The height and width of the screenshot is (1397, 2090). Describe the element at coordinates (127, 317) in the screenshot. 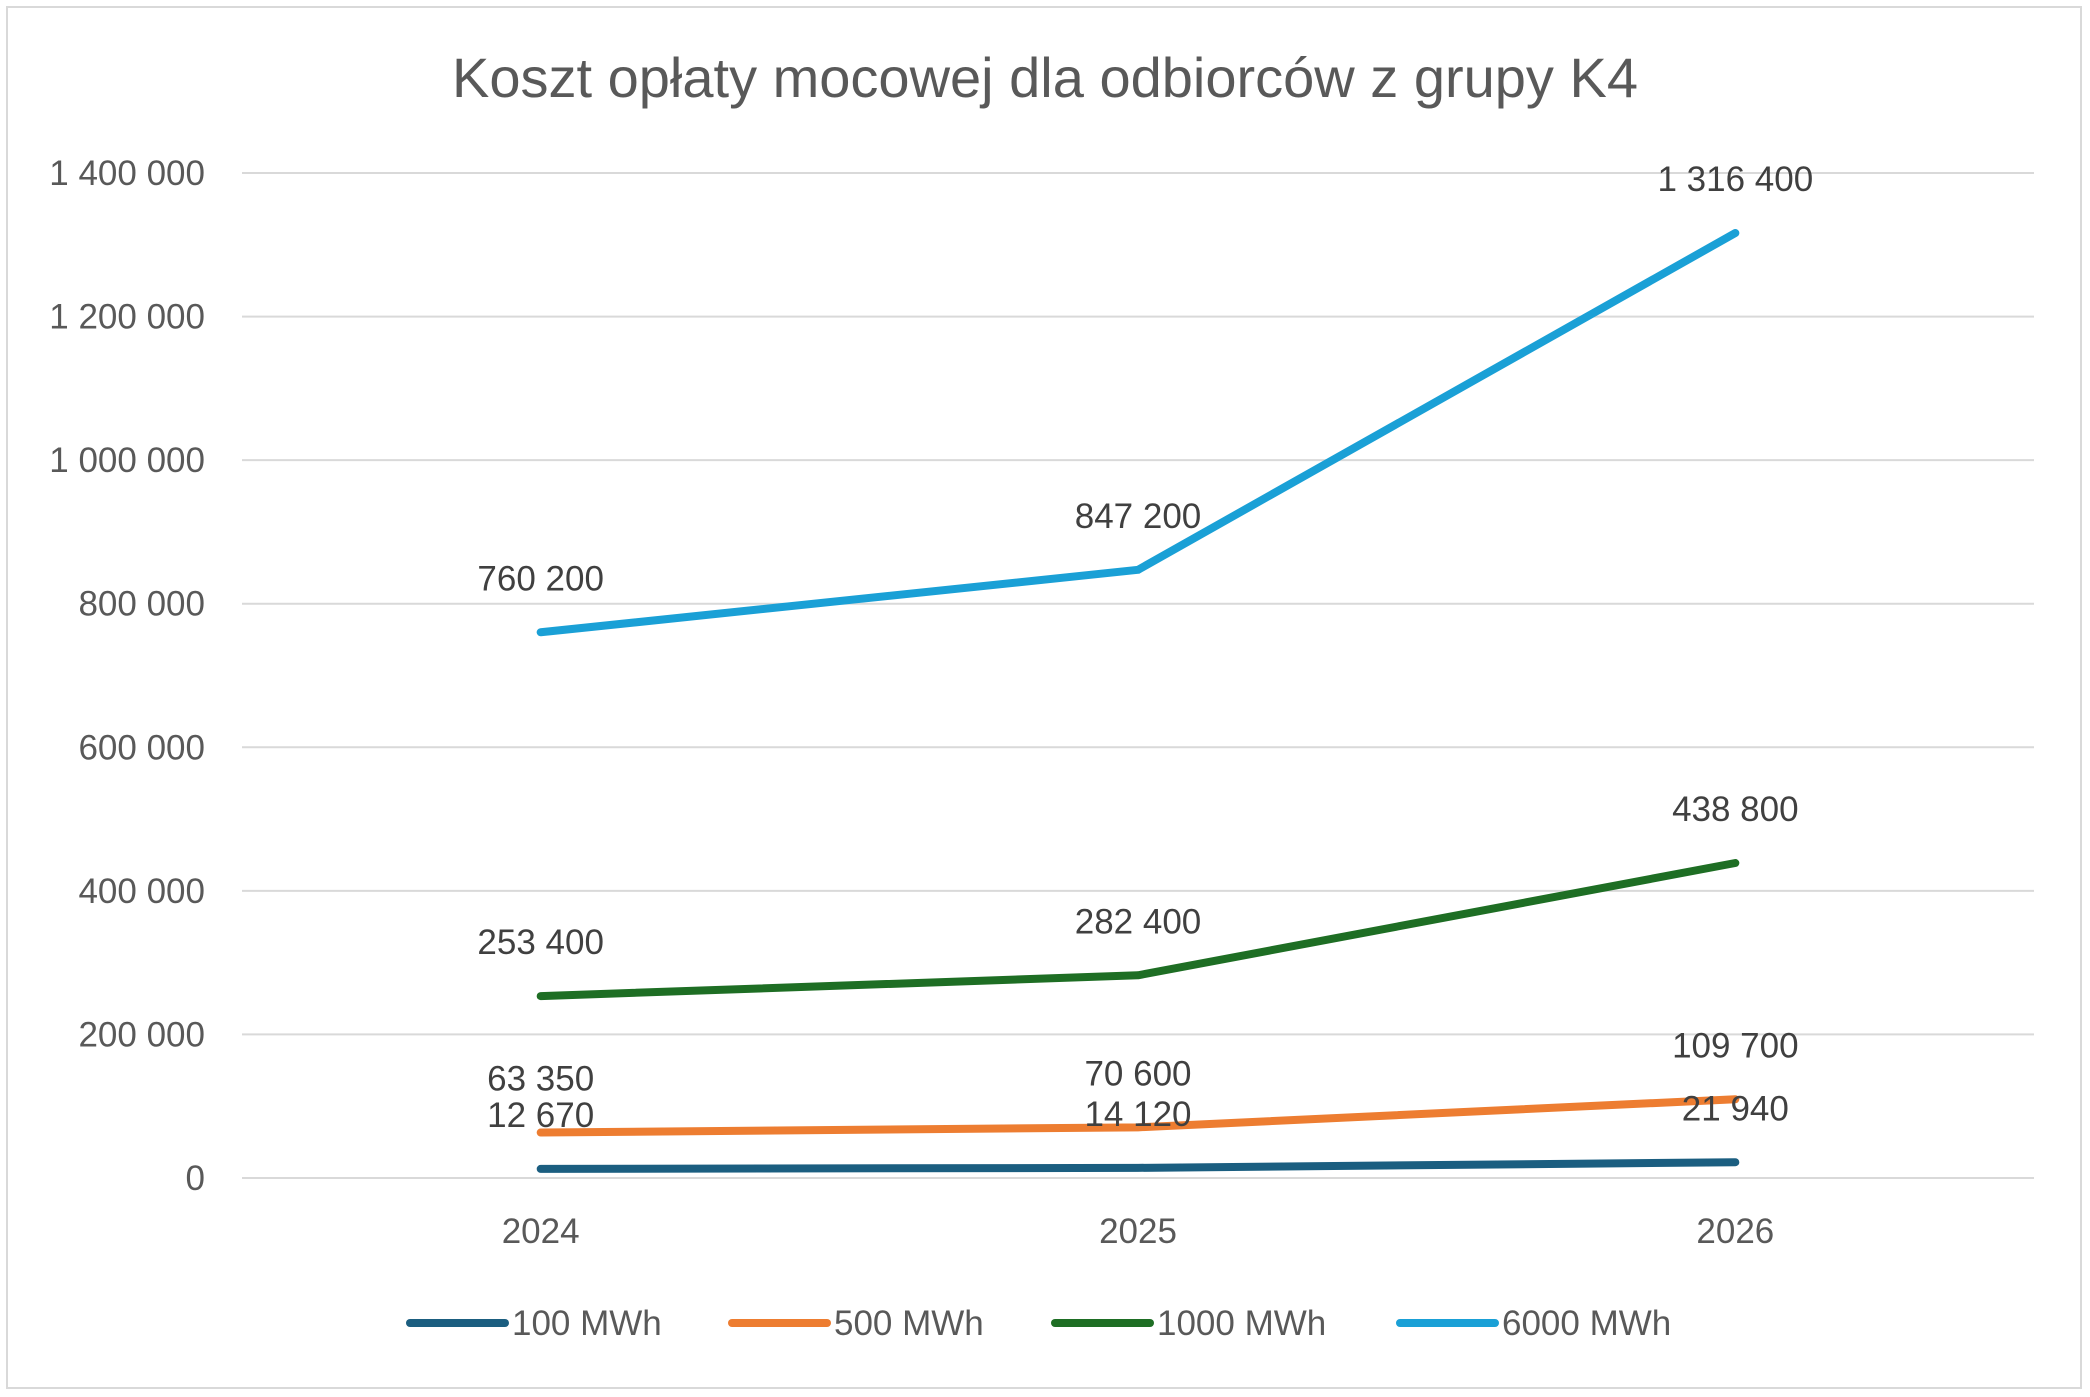

I see `y-tick-label: 1 200 000` at that location.